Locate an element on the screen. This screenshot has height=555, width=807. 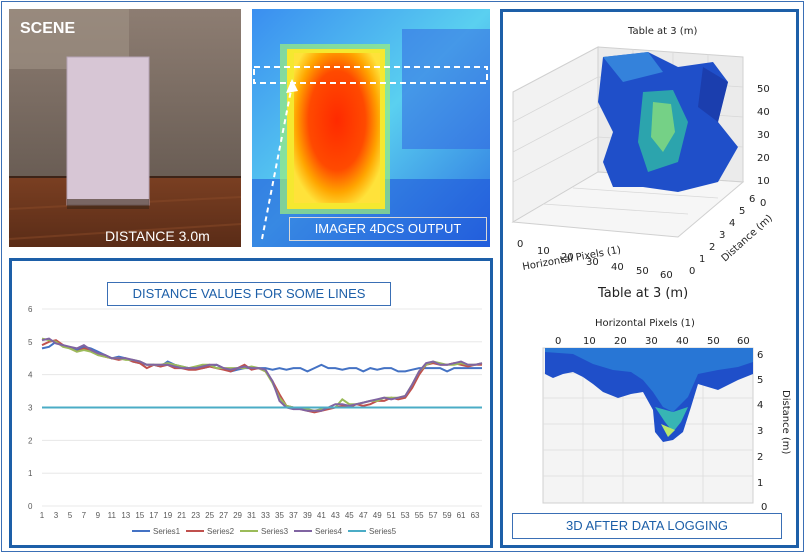
y-tick-label: 5 is located at coordinates (30, 342).